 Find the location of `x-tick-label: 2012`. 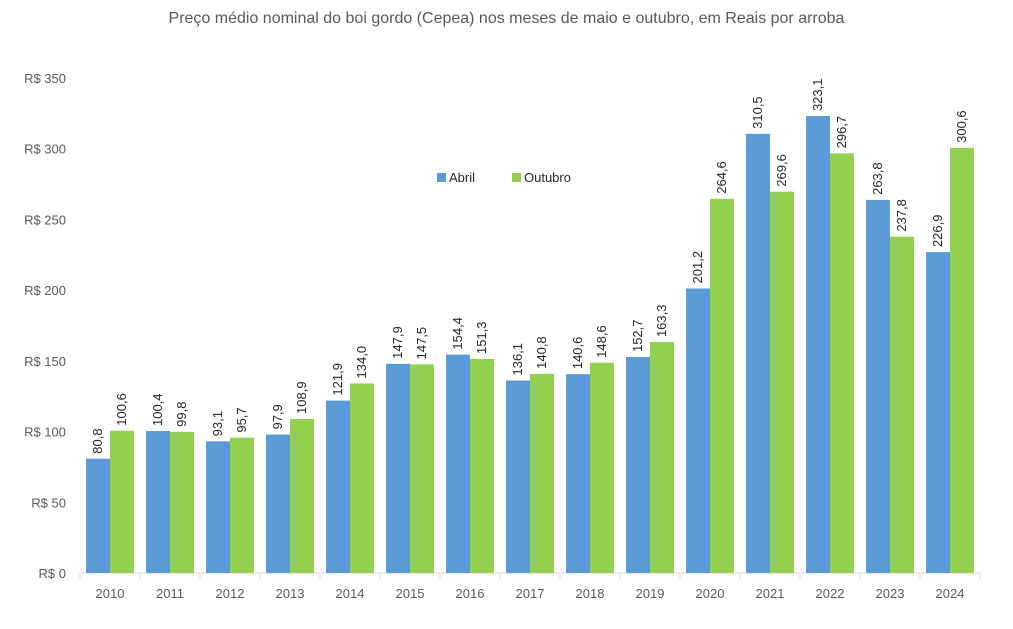

x-tick-label: 2012 is located at coordinates (230, 593).